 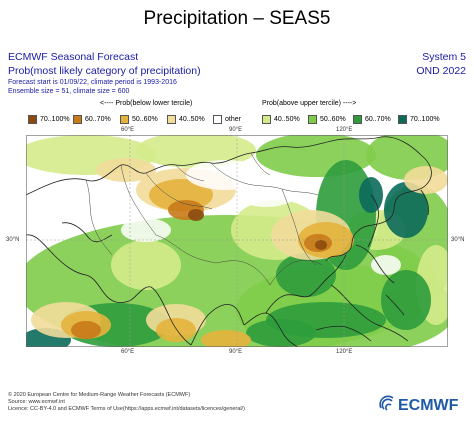 What do you see at coordinates (236, 352) in the screenshot?
I see `bottom-tick-90e: 90°E` at bounding box center [236, 352].